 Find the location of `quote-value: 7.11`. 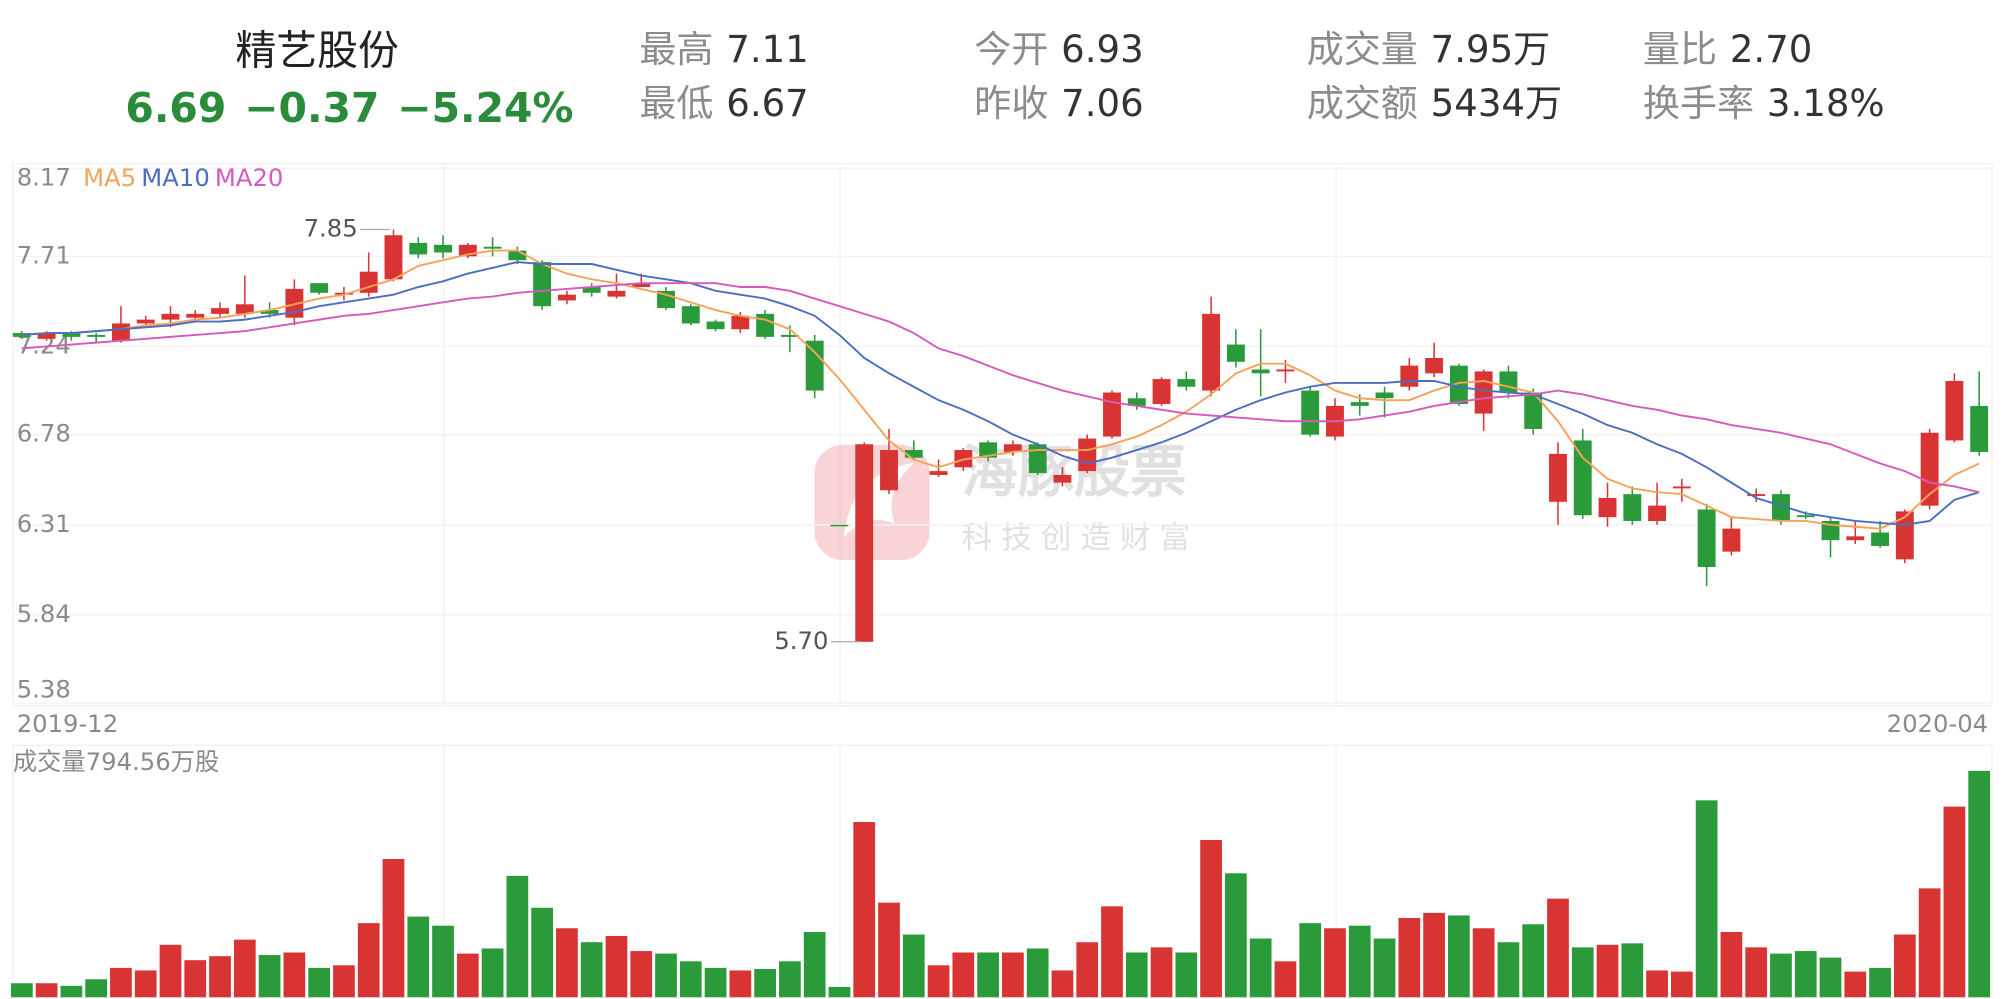

quote-value: 7.11 is located at coordinates (767, 49).